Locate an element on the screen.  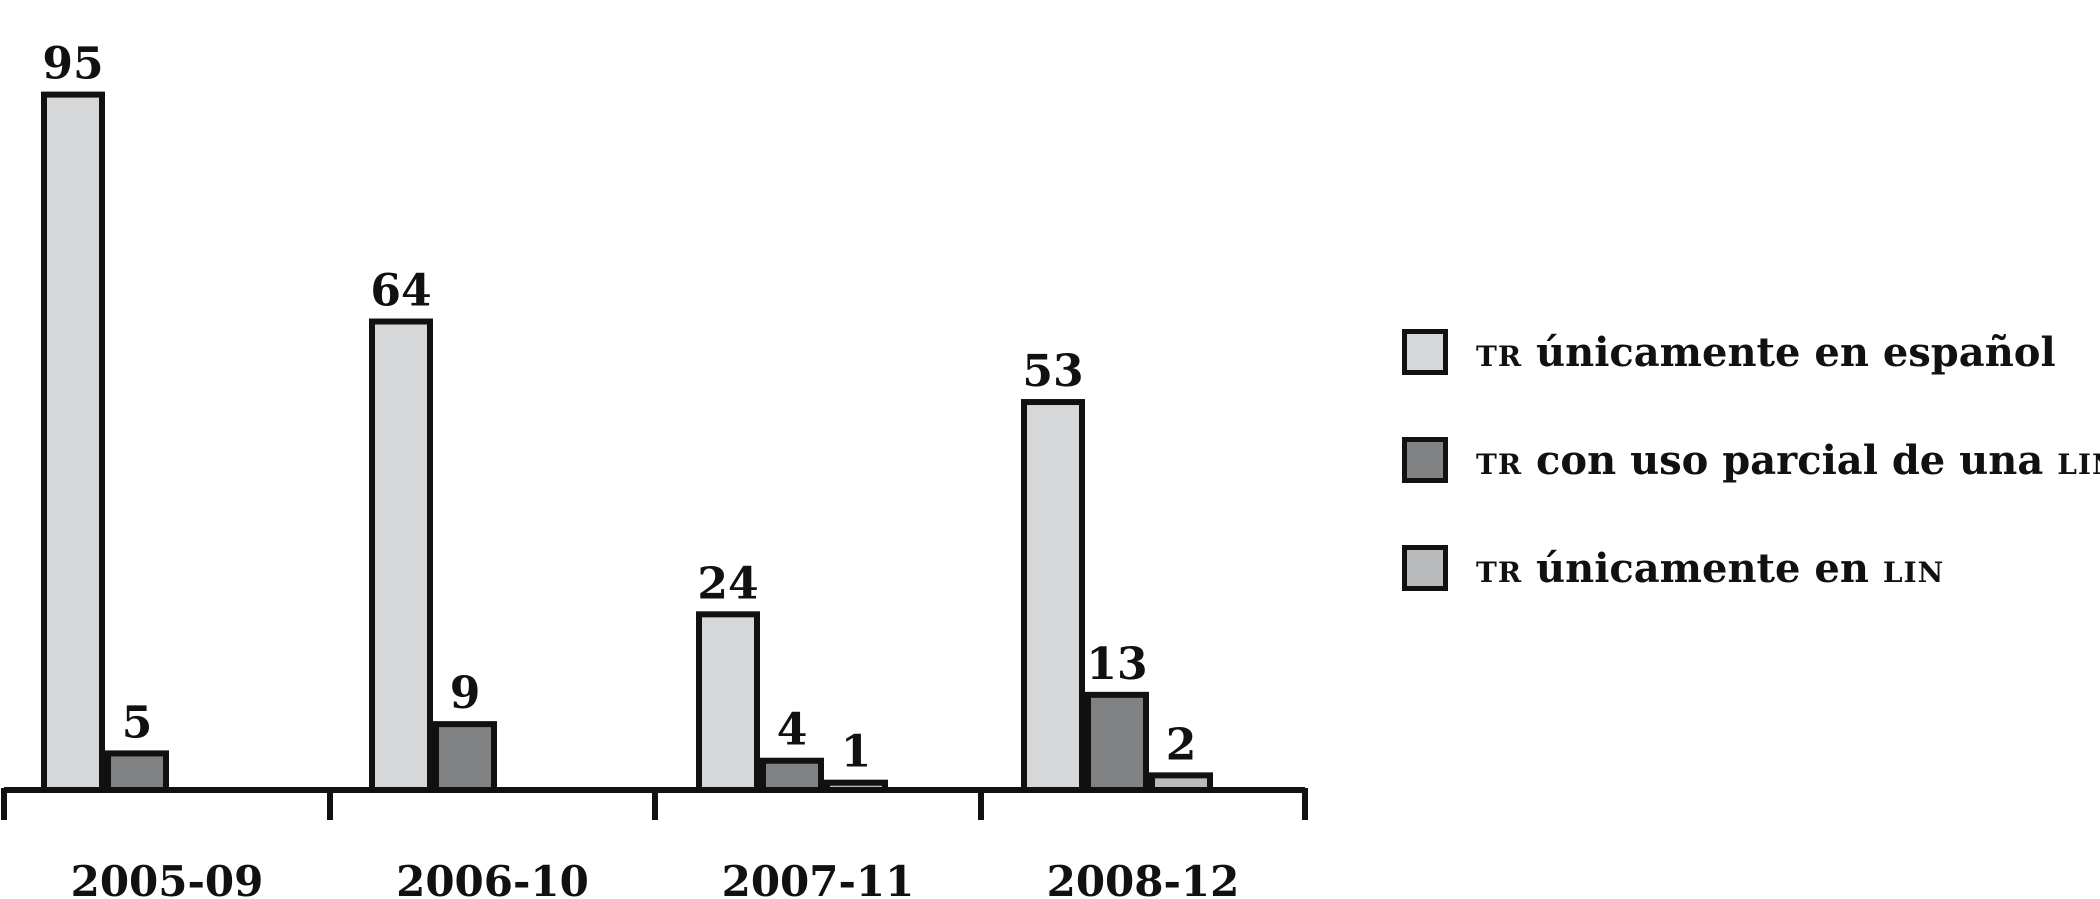
data-label: 2 is located at coordinates (1181, 744).